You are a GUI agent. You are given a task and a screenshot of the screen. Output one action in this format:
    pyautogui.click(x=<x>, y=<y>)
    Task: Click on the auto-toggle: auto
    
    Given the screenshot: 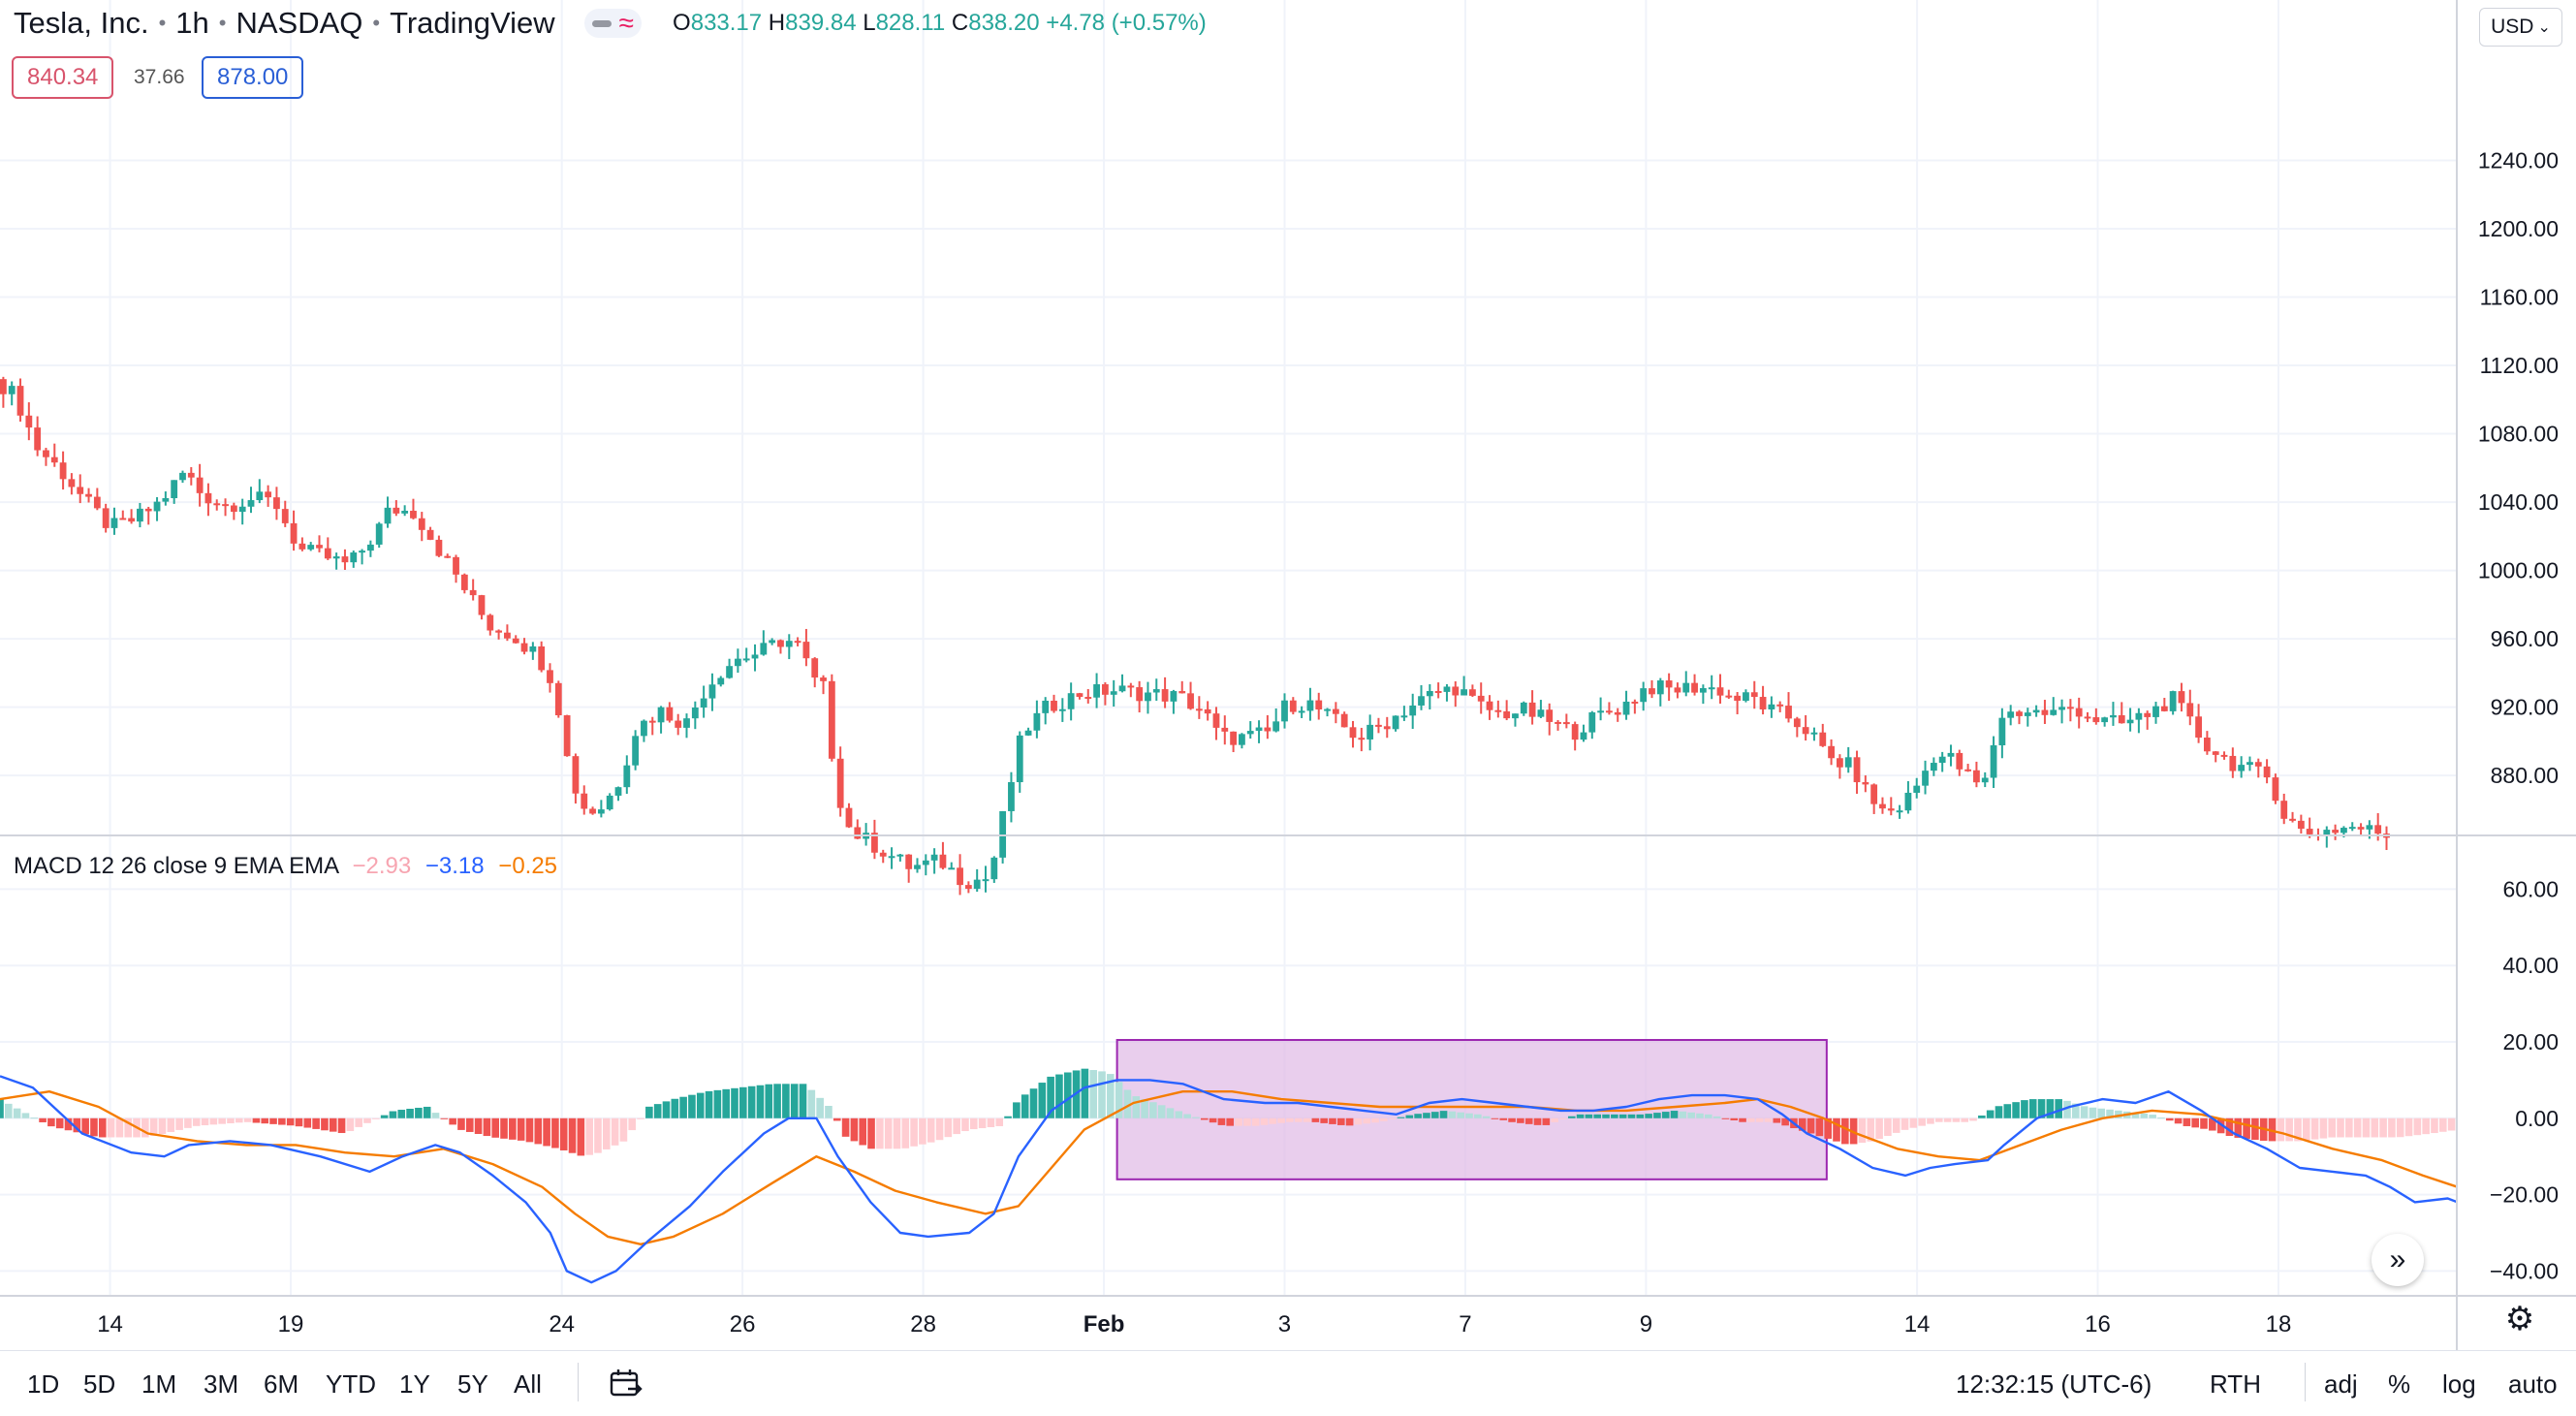 What is the action you would take?
    pyautogui.click(x=2533, y=1384)
    